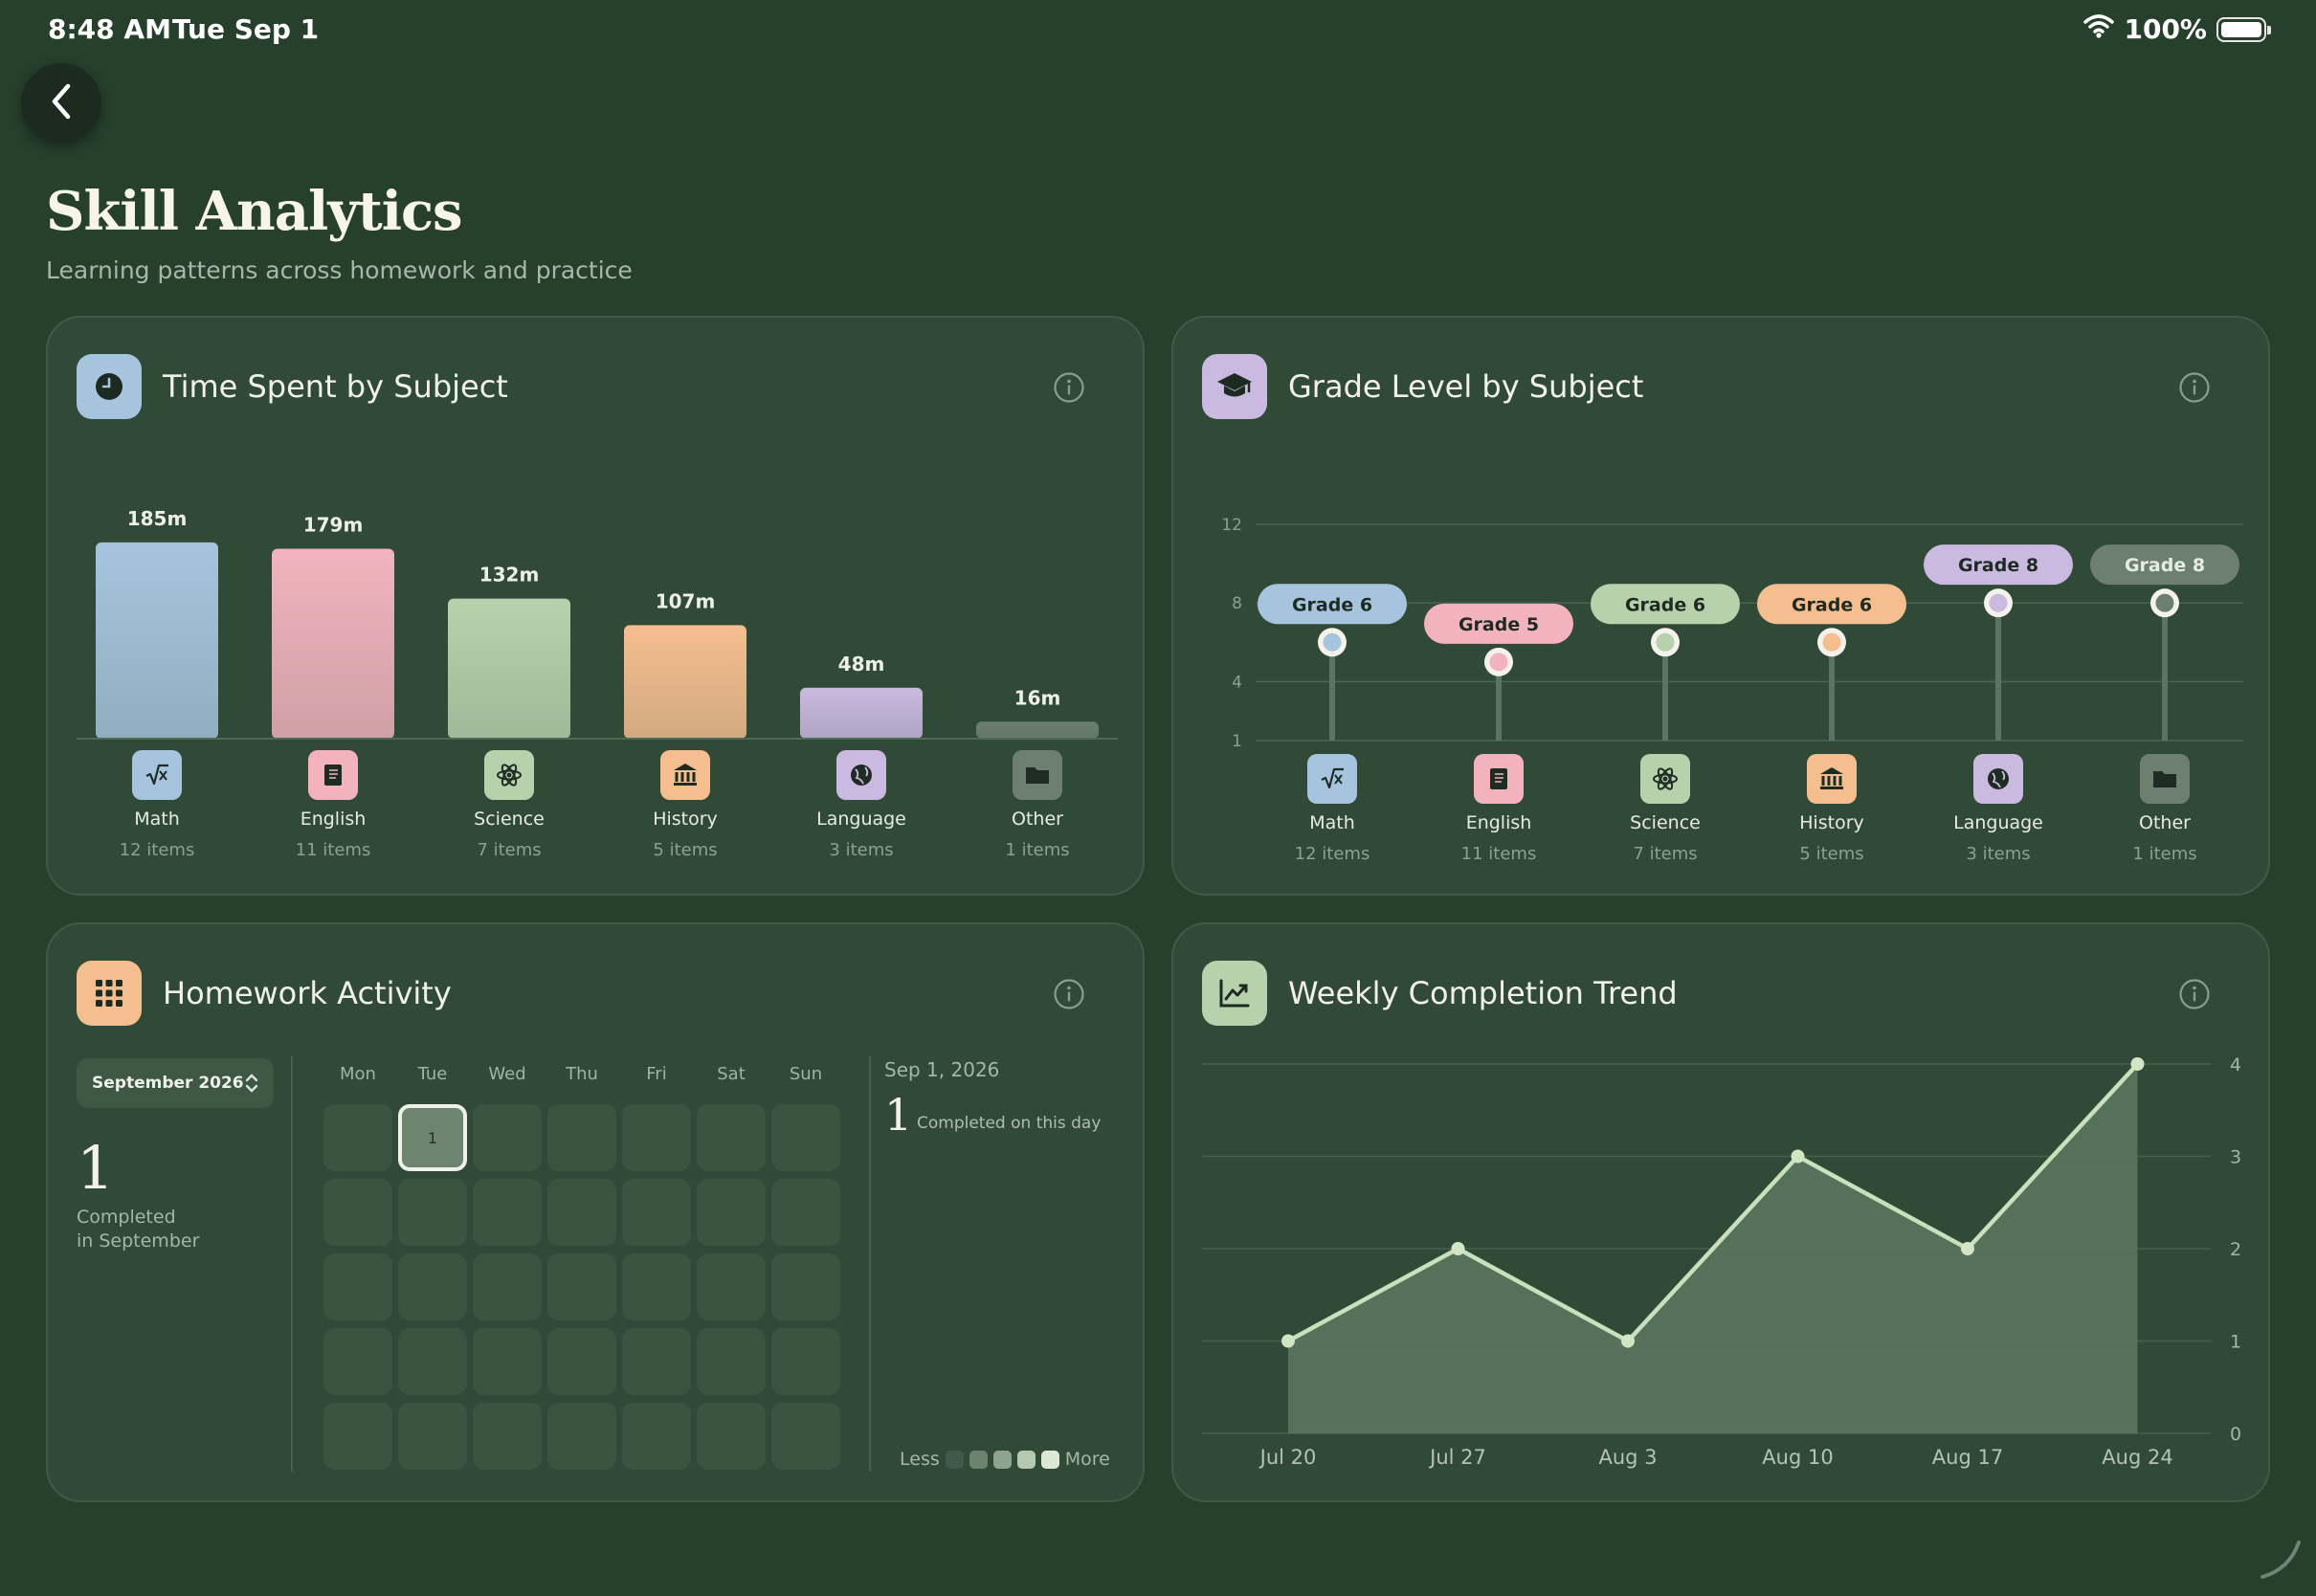 The width and height of the screenshot is (2316, 1596). What do you see at coordinates (861, 665) in the screenshot?
I see `bar-value-label: 48m` at bounding box center [861, 665].